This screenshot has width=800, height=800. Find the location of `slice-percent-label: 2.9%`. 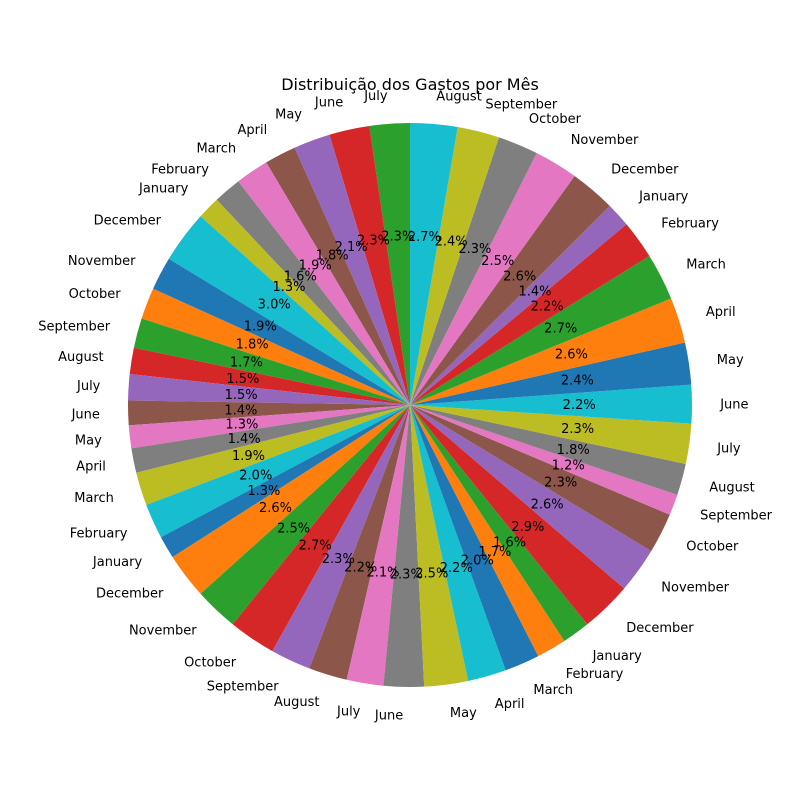

slice-percent-label: 2.9% is located at coordinates (527, 527).